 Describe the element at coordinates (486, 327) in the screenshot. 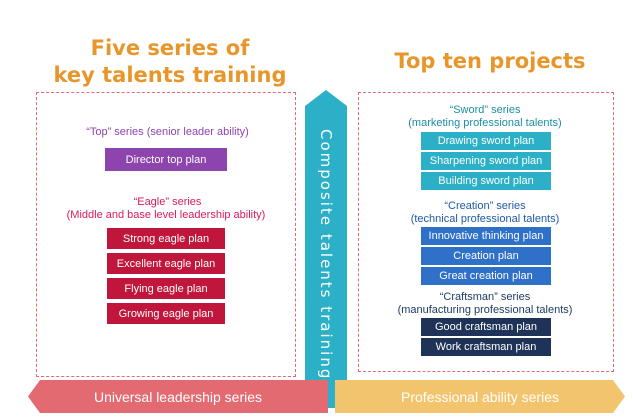

I see `good-craftsman-plan-box: Good craftsman plan` at that location.